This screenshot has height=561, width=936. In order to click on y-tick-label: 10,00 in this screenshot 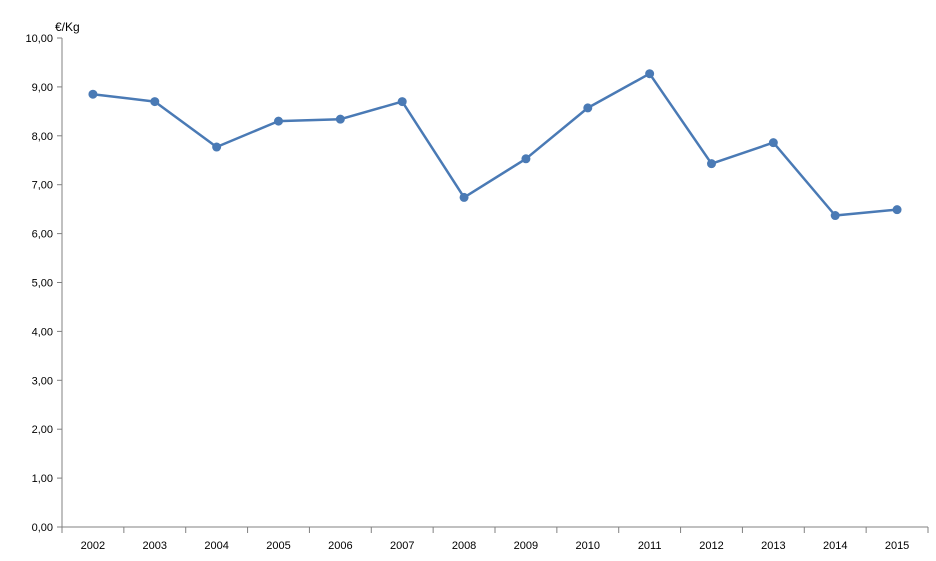, I will do `click(39, 39)`.